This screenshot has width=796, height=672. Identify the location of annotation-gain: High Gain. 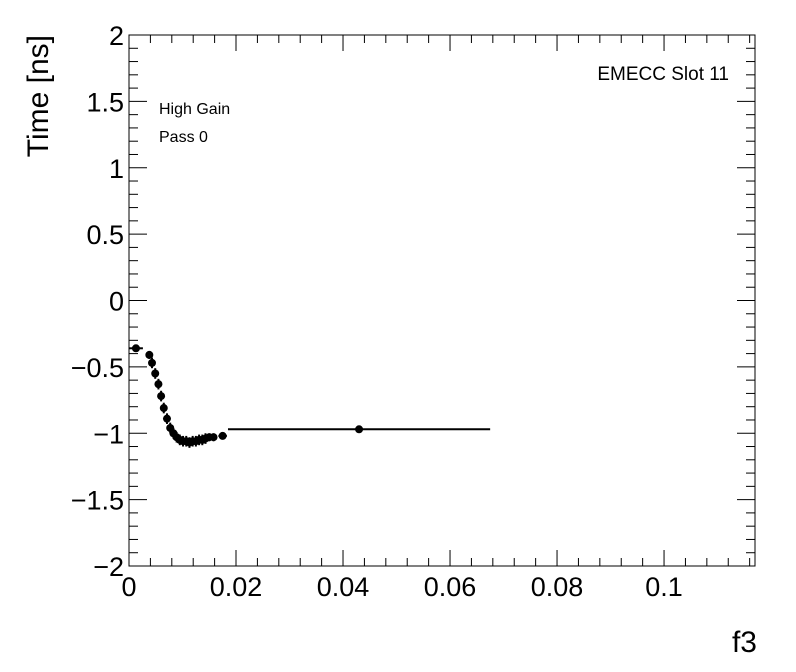
(194, 109).